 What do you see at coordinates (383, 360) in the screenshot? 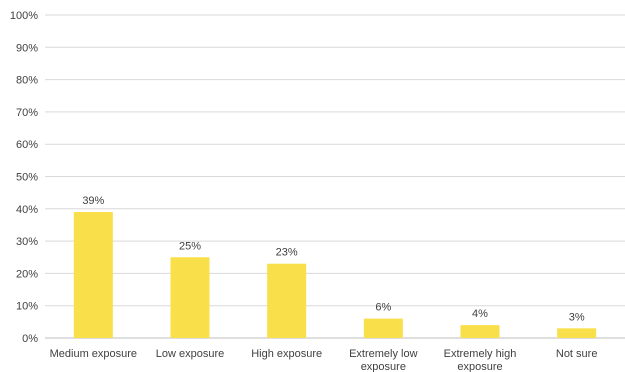
I see `x-tick-label: Extremely low exposure` at bounding box center [383, 360].